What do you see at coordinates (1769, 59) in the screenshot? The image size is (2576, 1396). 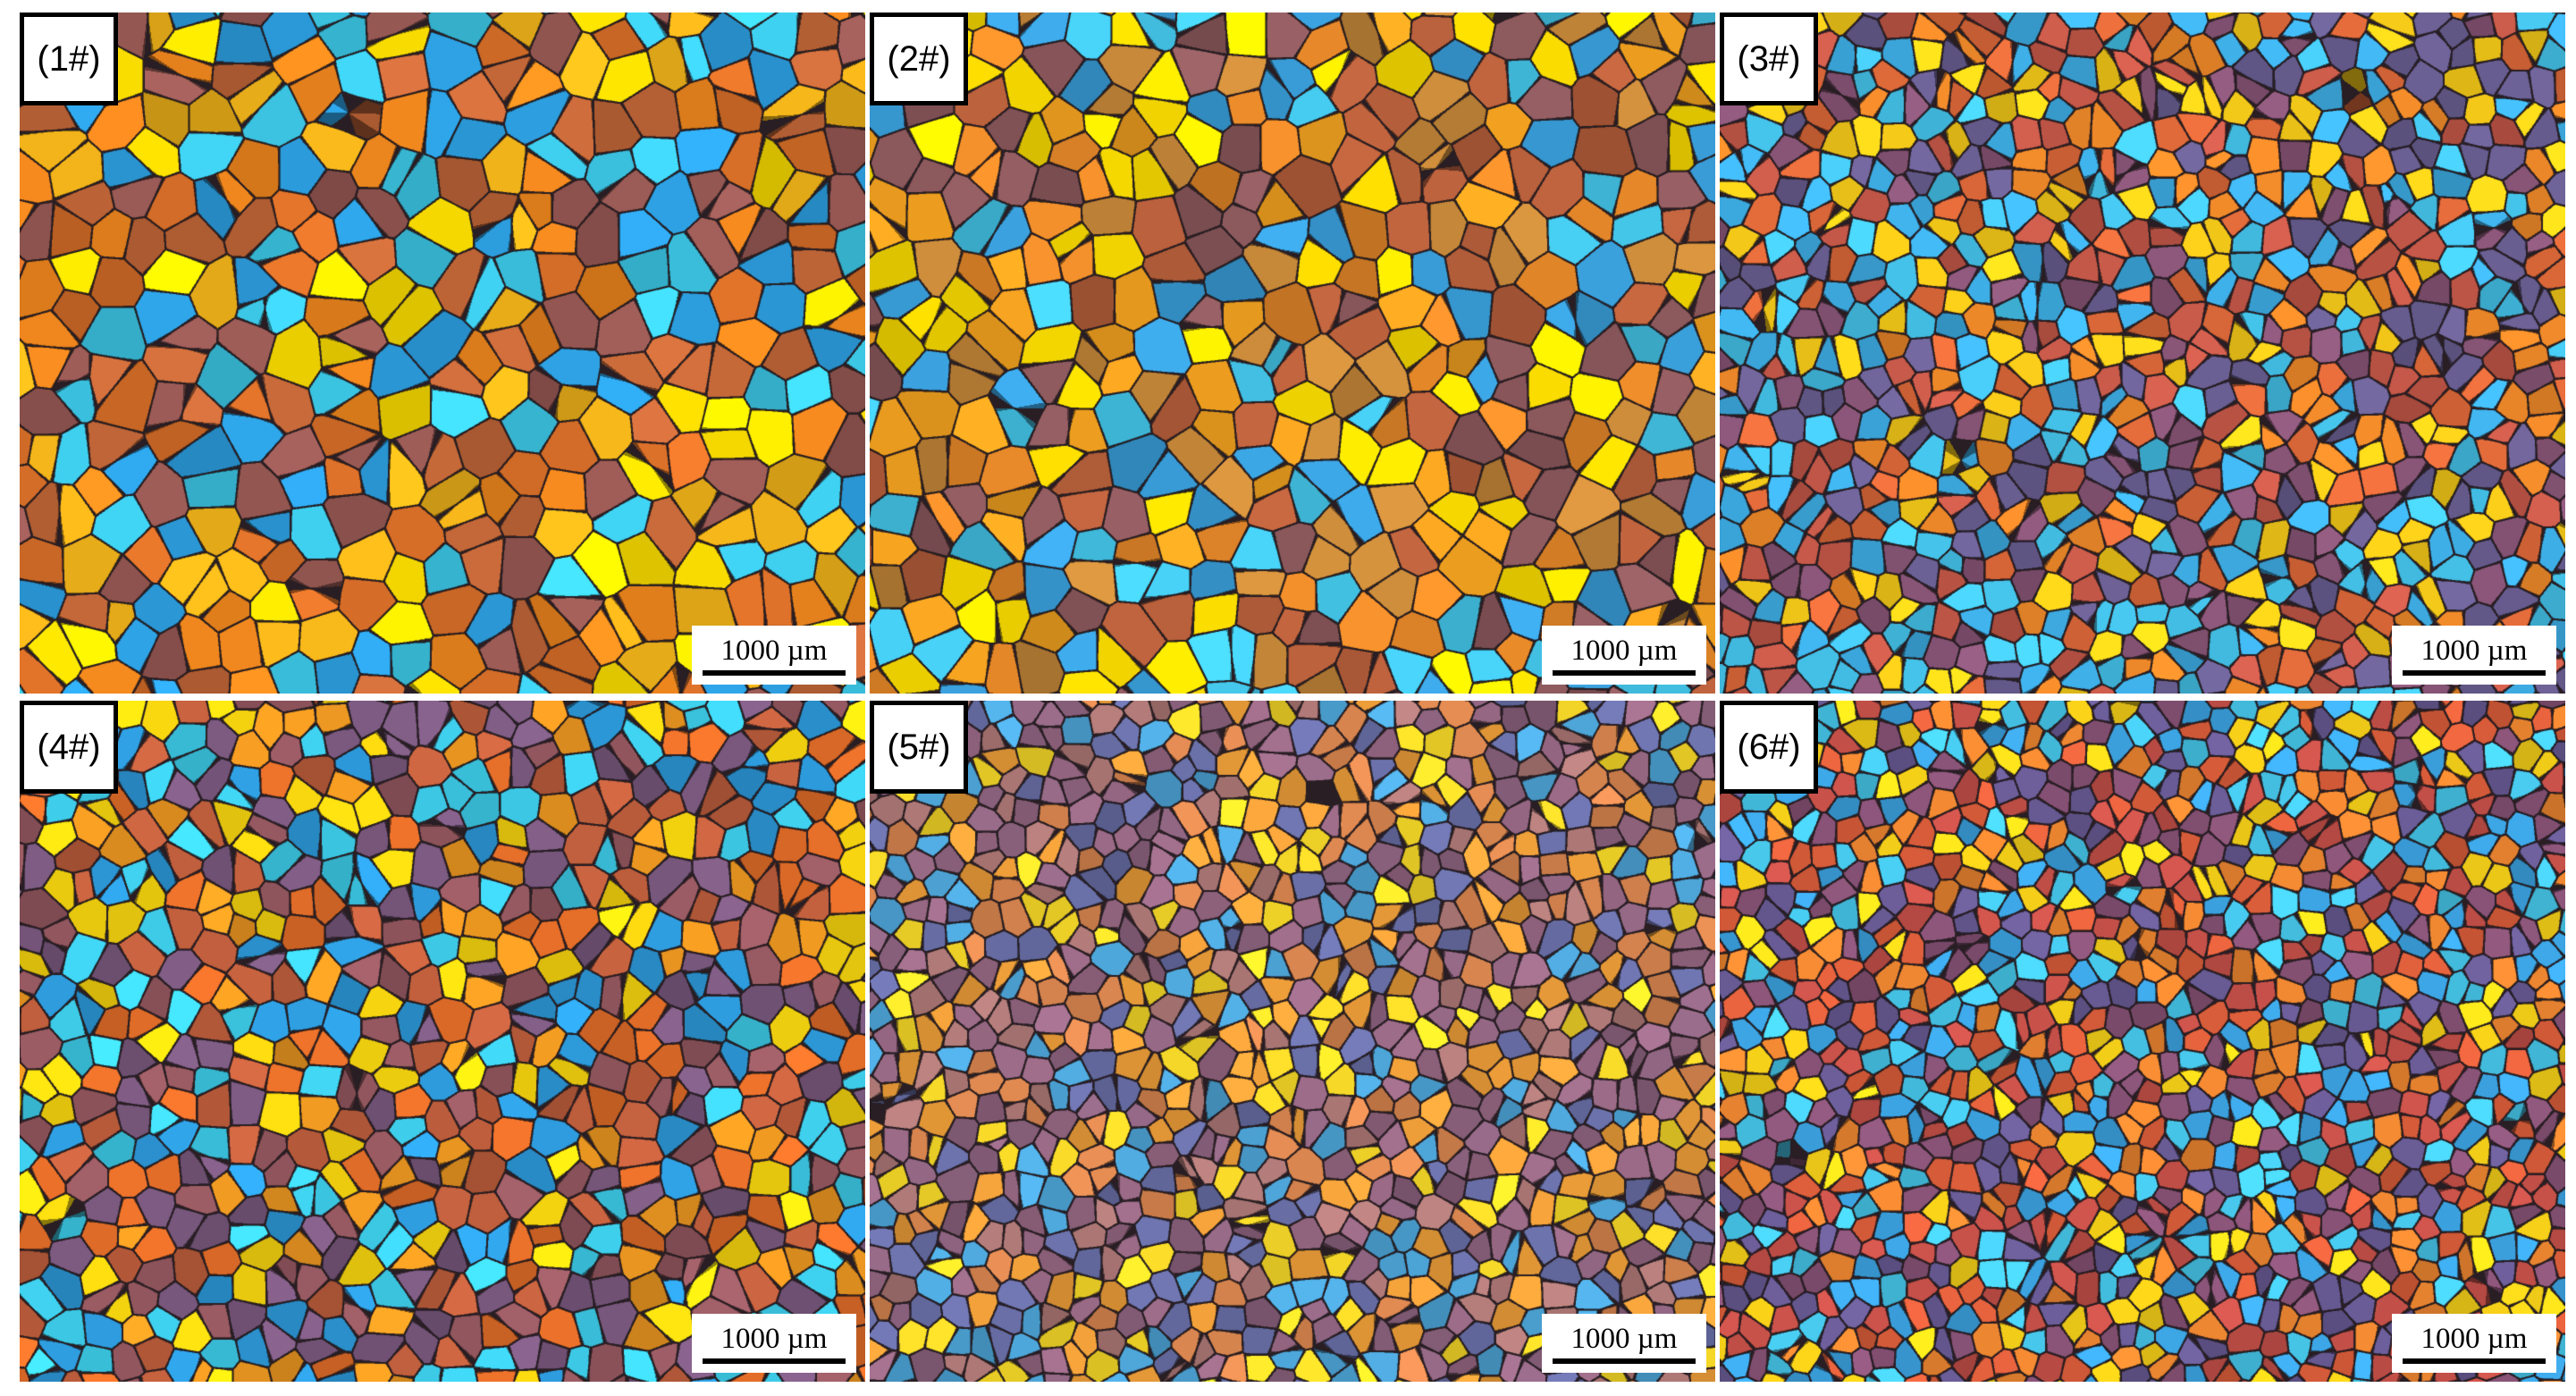 I see `panel-label: (3#)` at bounding box center [1769, 59].